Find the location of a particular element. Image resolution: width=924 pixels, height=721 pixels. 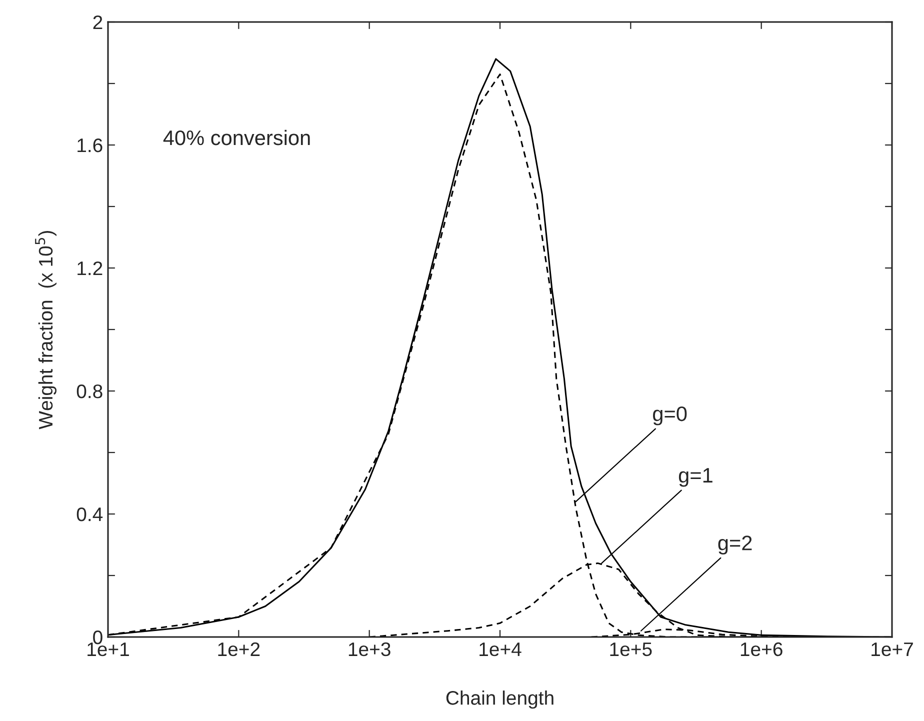

y-axis-title: Weight fraction (x 10$^{5}$) is located at coordinates (45, 330).